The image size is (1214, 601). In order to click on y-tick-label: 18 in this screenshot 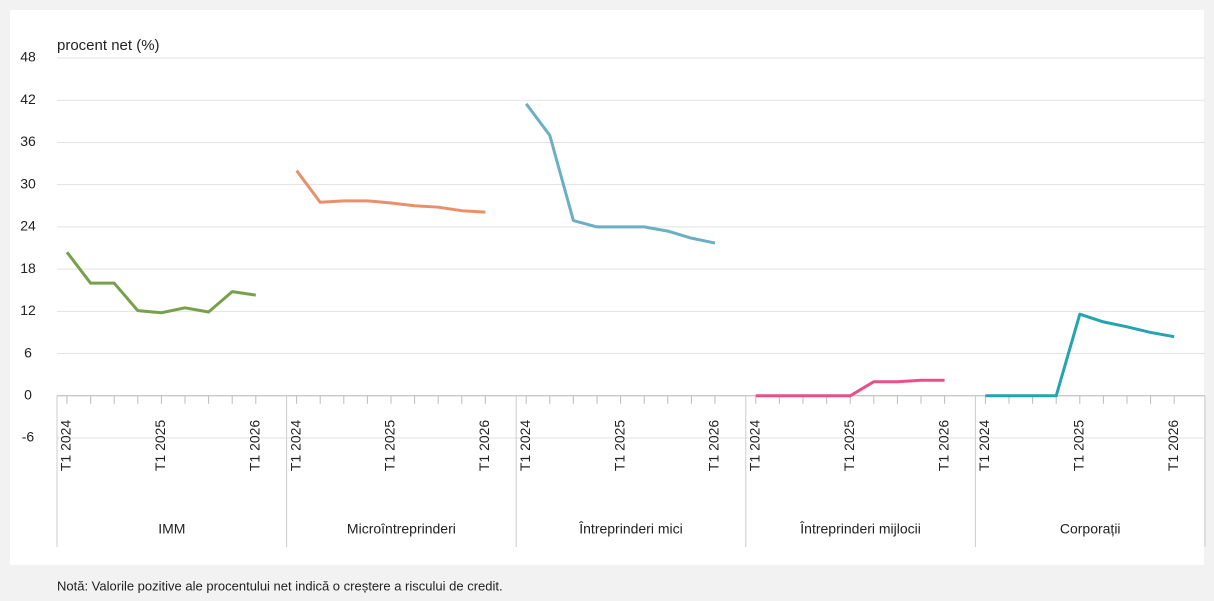, I will do `click(28, 268)`.